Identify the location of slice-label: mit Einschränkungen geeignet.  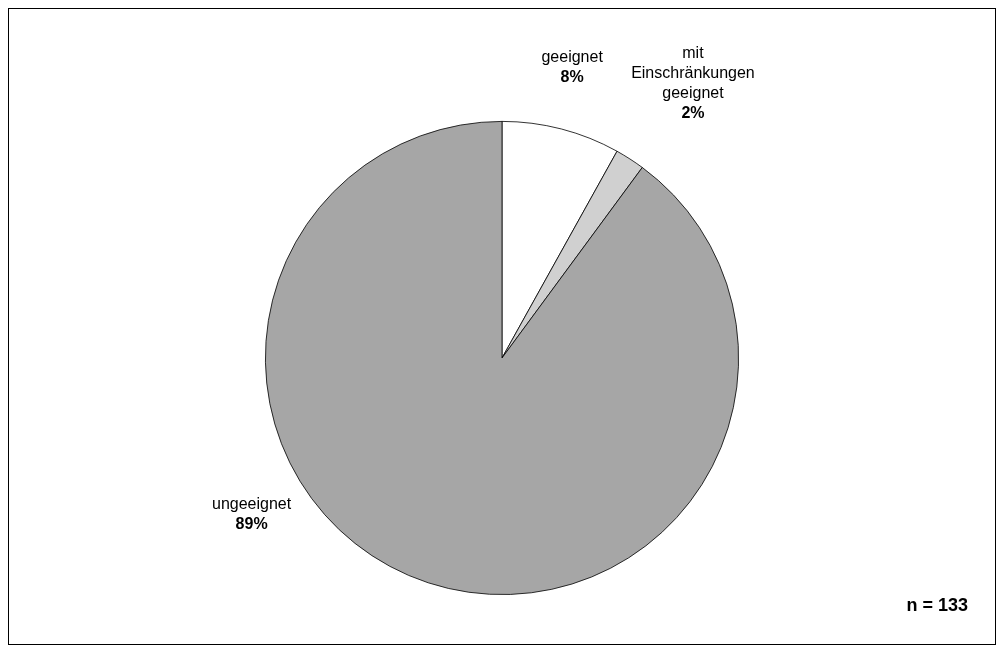
(693, 72).